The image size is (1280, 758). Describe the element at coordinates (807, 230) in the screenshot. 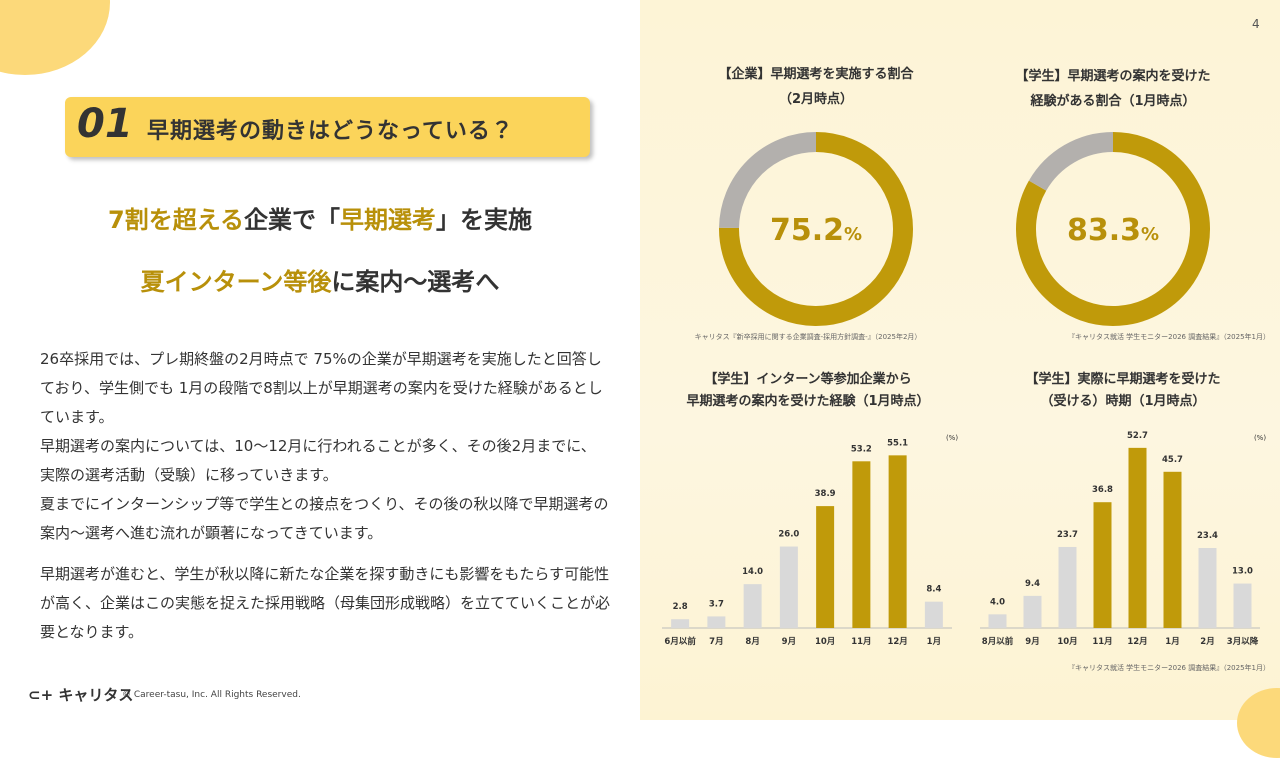

I see `center-value: 75.2` at that location.